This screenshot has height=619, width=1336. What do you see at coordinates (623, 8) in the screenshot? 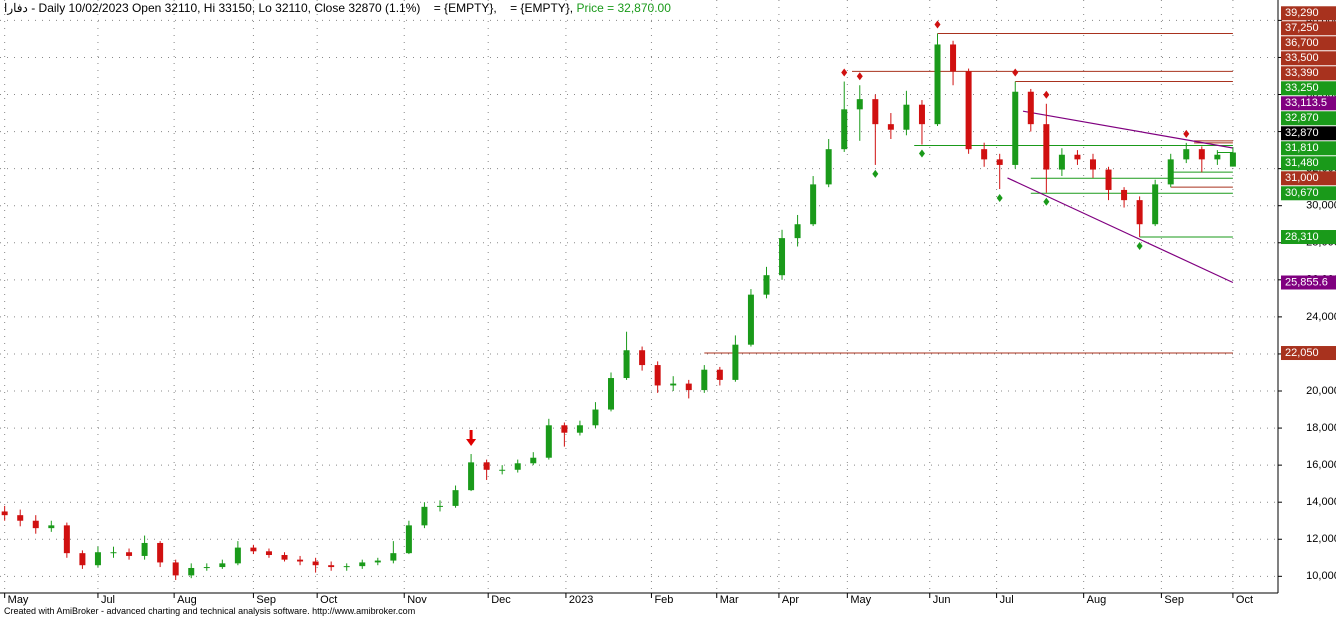
I see `price: Price = 32,870.00` at bounding box center [623, 8].